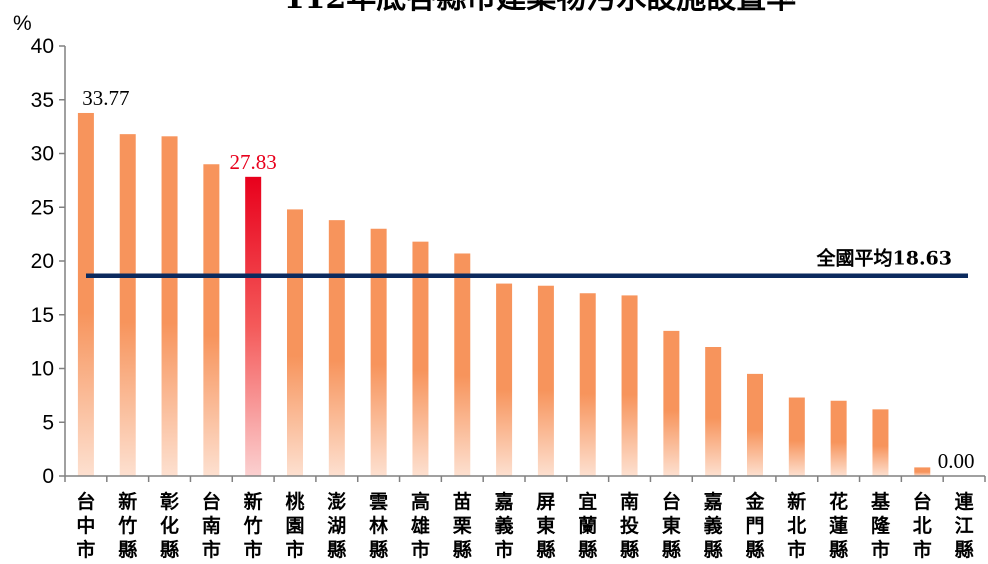  I want to click on bar-南投縣, so click(629, 385).